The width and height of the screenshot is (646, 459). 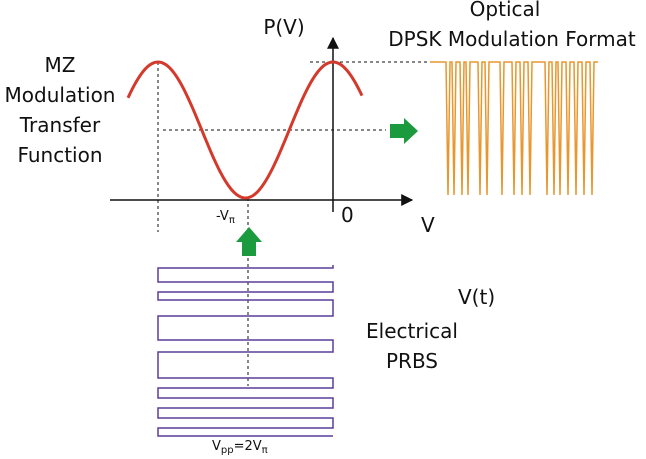 I want to click on prbs-title: Electrical, so click(x=412, y=331).